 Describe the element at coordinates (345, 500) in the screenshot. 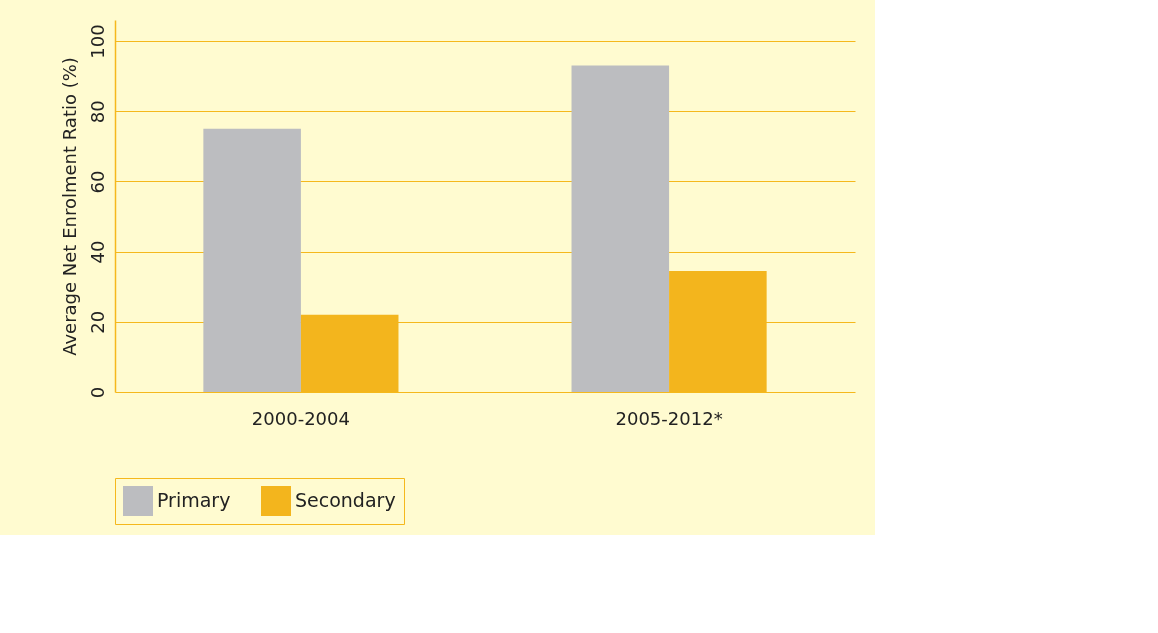

I see `legend-label: Secondary` at that location.